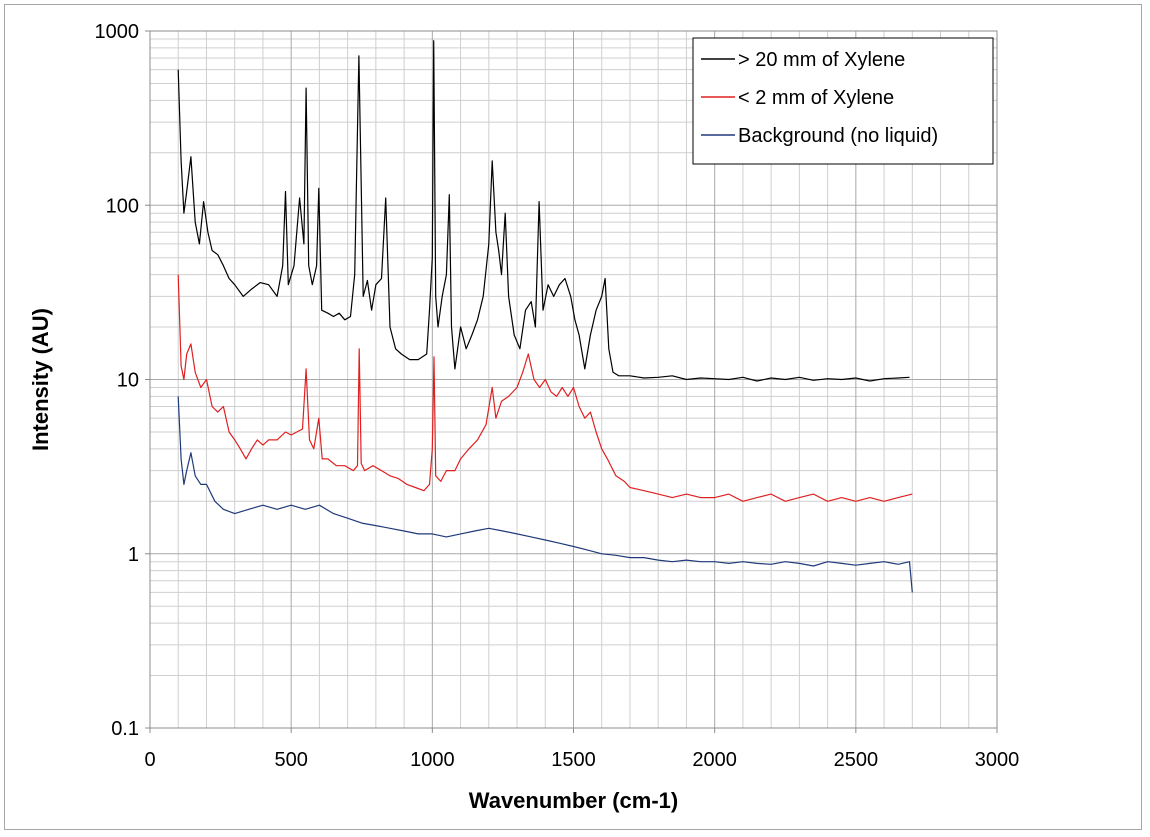  I want to click on legend-label: > 20 mm of Xylene, so click(821, 60).